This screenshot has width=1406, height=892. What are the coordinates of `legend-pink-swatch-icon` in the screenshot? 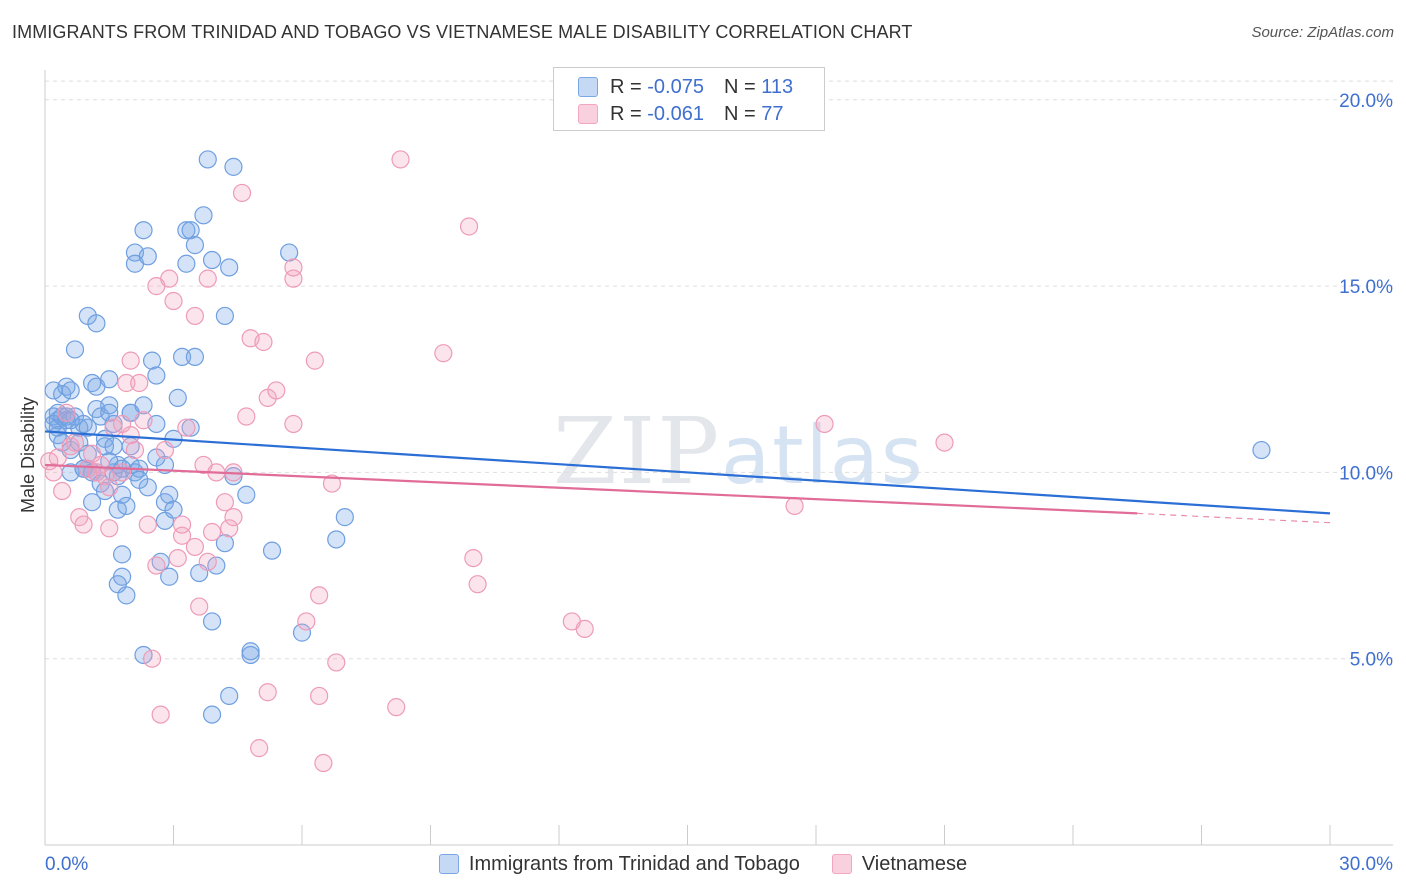 It's located at (841, 864).